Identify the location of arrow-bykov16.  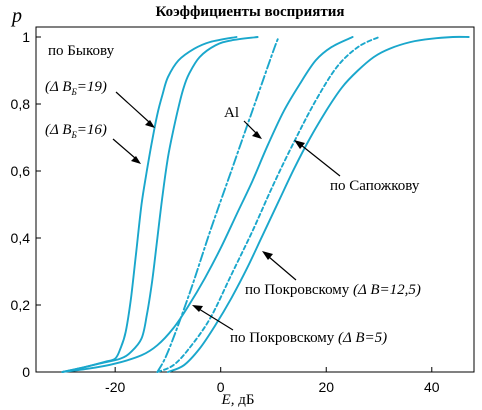
(124, 148).